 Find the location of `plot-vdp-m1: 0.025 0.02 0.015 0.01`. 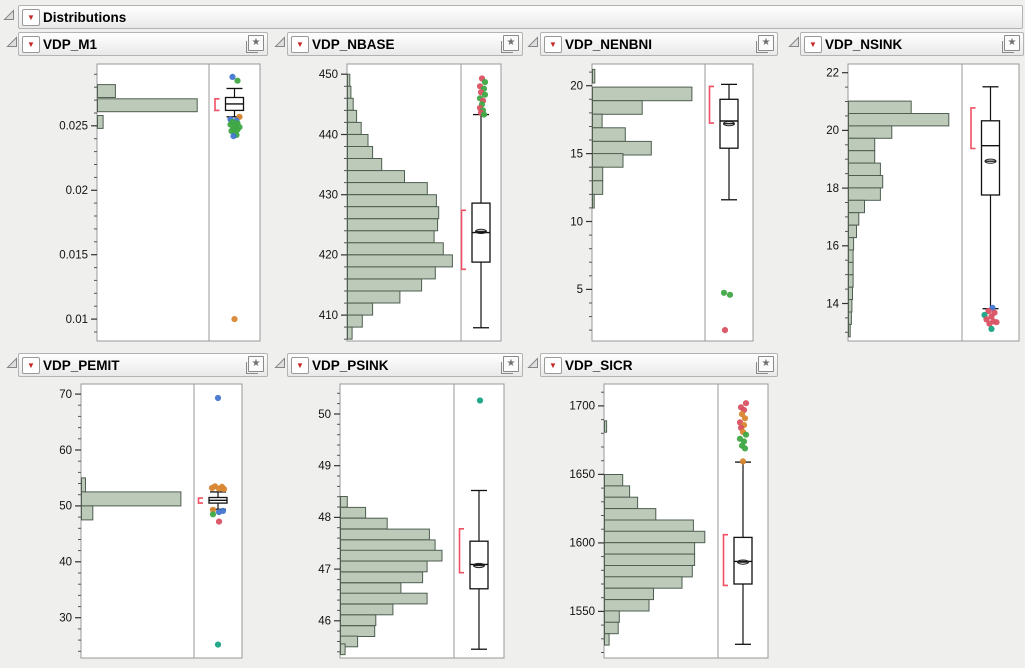

plot-vdp-m1: 0.025 0.02 0.015 0.01 is located at coordinates (143, 203).